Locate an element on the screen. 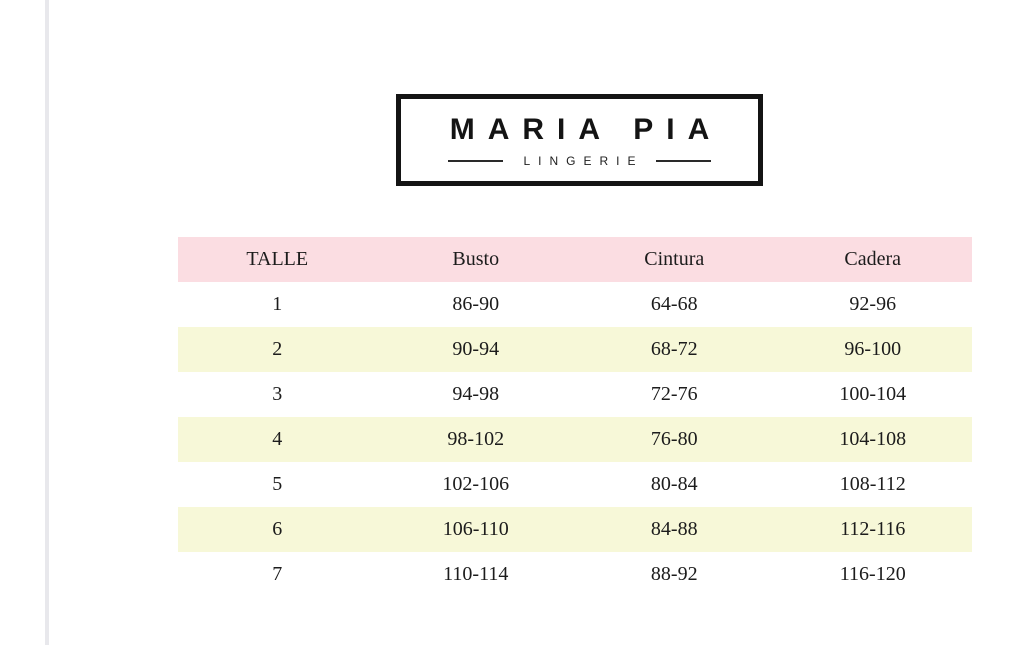 This screenshot has height=645, width=1024. brand-subtitle: LINGERIE is located at coordinates (583, 160).